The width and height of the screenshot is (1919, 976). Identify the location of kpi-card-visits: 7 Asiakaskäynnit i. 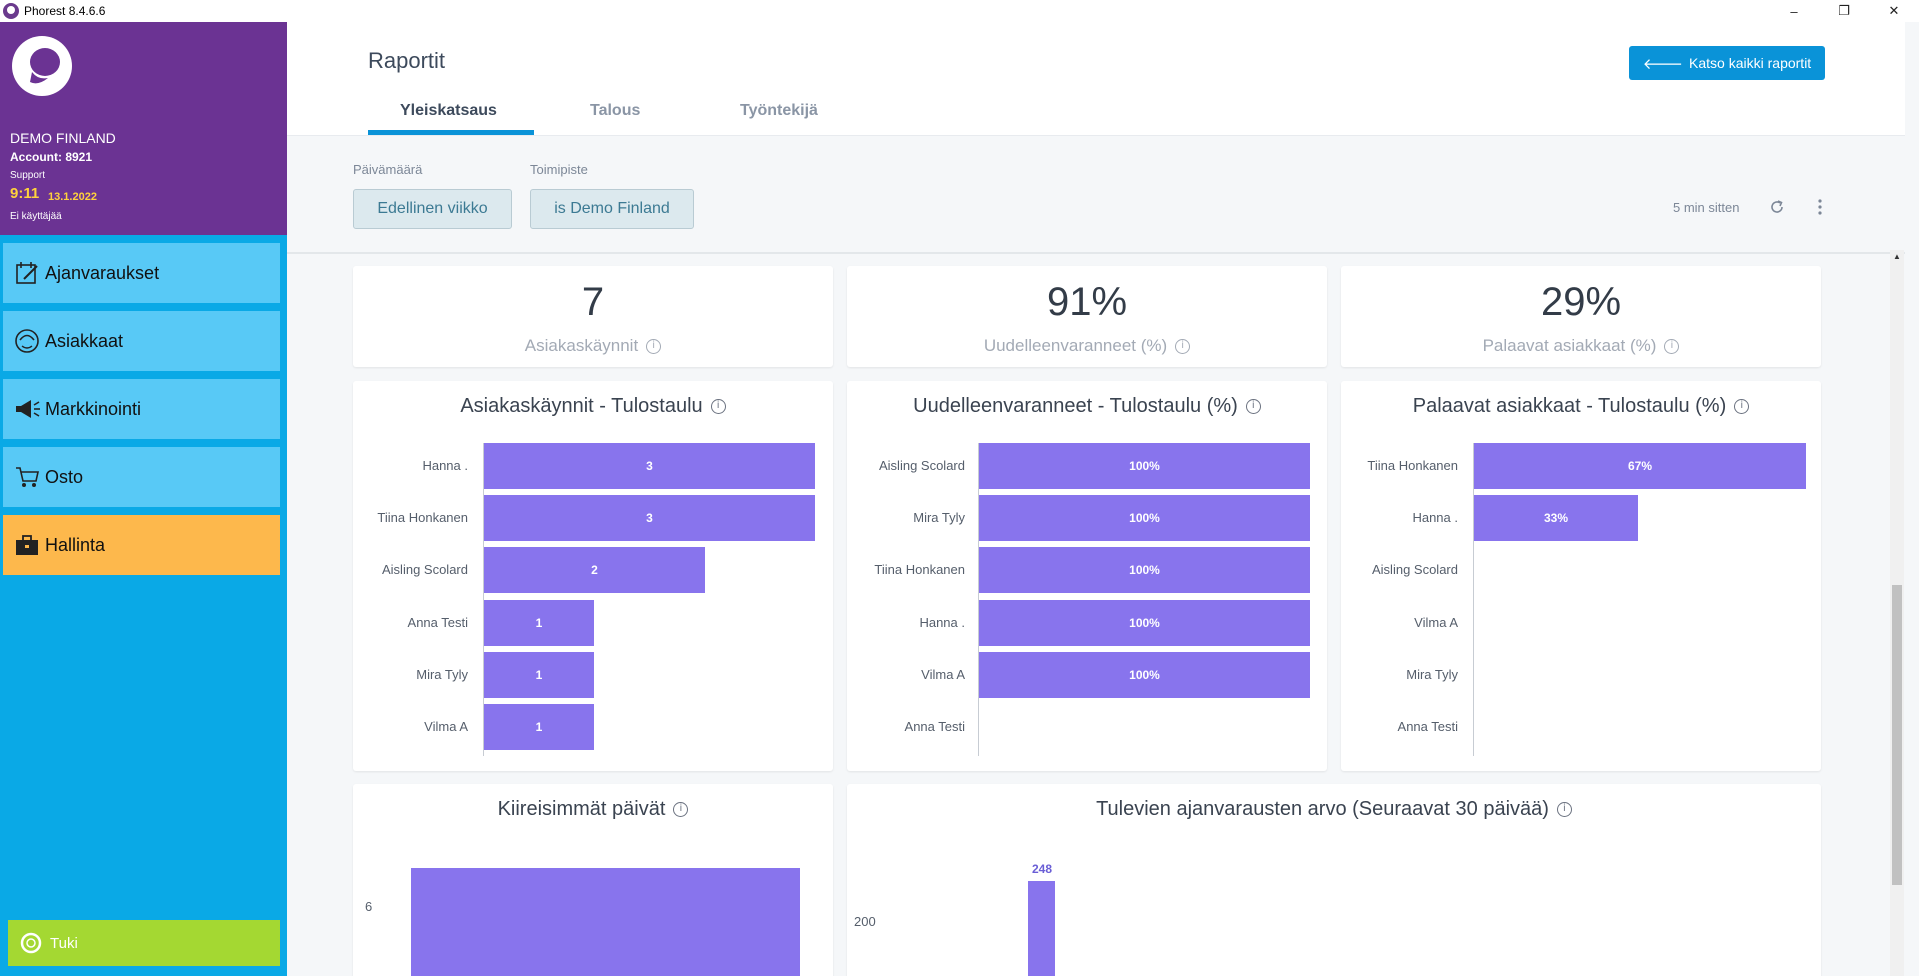
(593, 316).